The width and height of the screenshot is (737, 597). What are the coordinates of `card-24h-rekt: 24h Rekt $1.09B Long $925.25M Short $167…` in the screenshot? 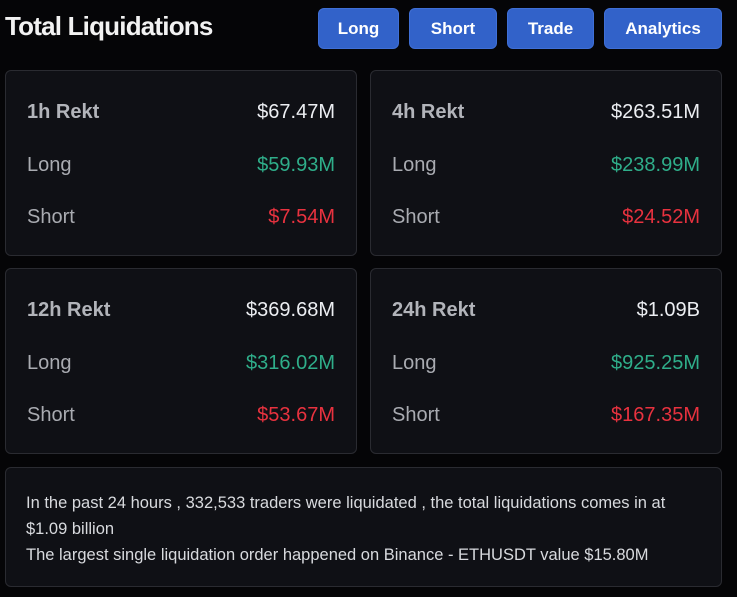 It's located at (546, 361).